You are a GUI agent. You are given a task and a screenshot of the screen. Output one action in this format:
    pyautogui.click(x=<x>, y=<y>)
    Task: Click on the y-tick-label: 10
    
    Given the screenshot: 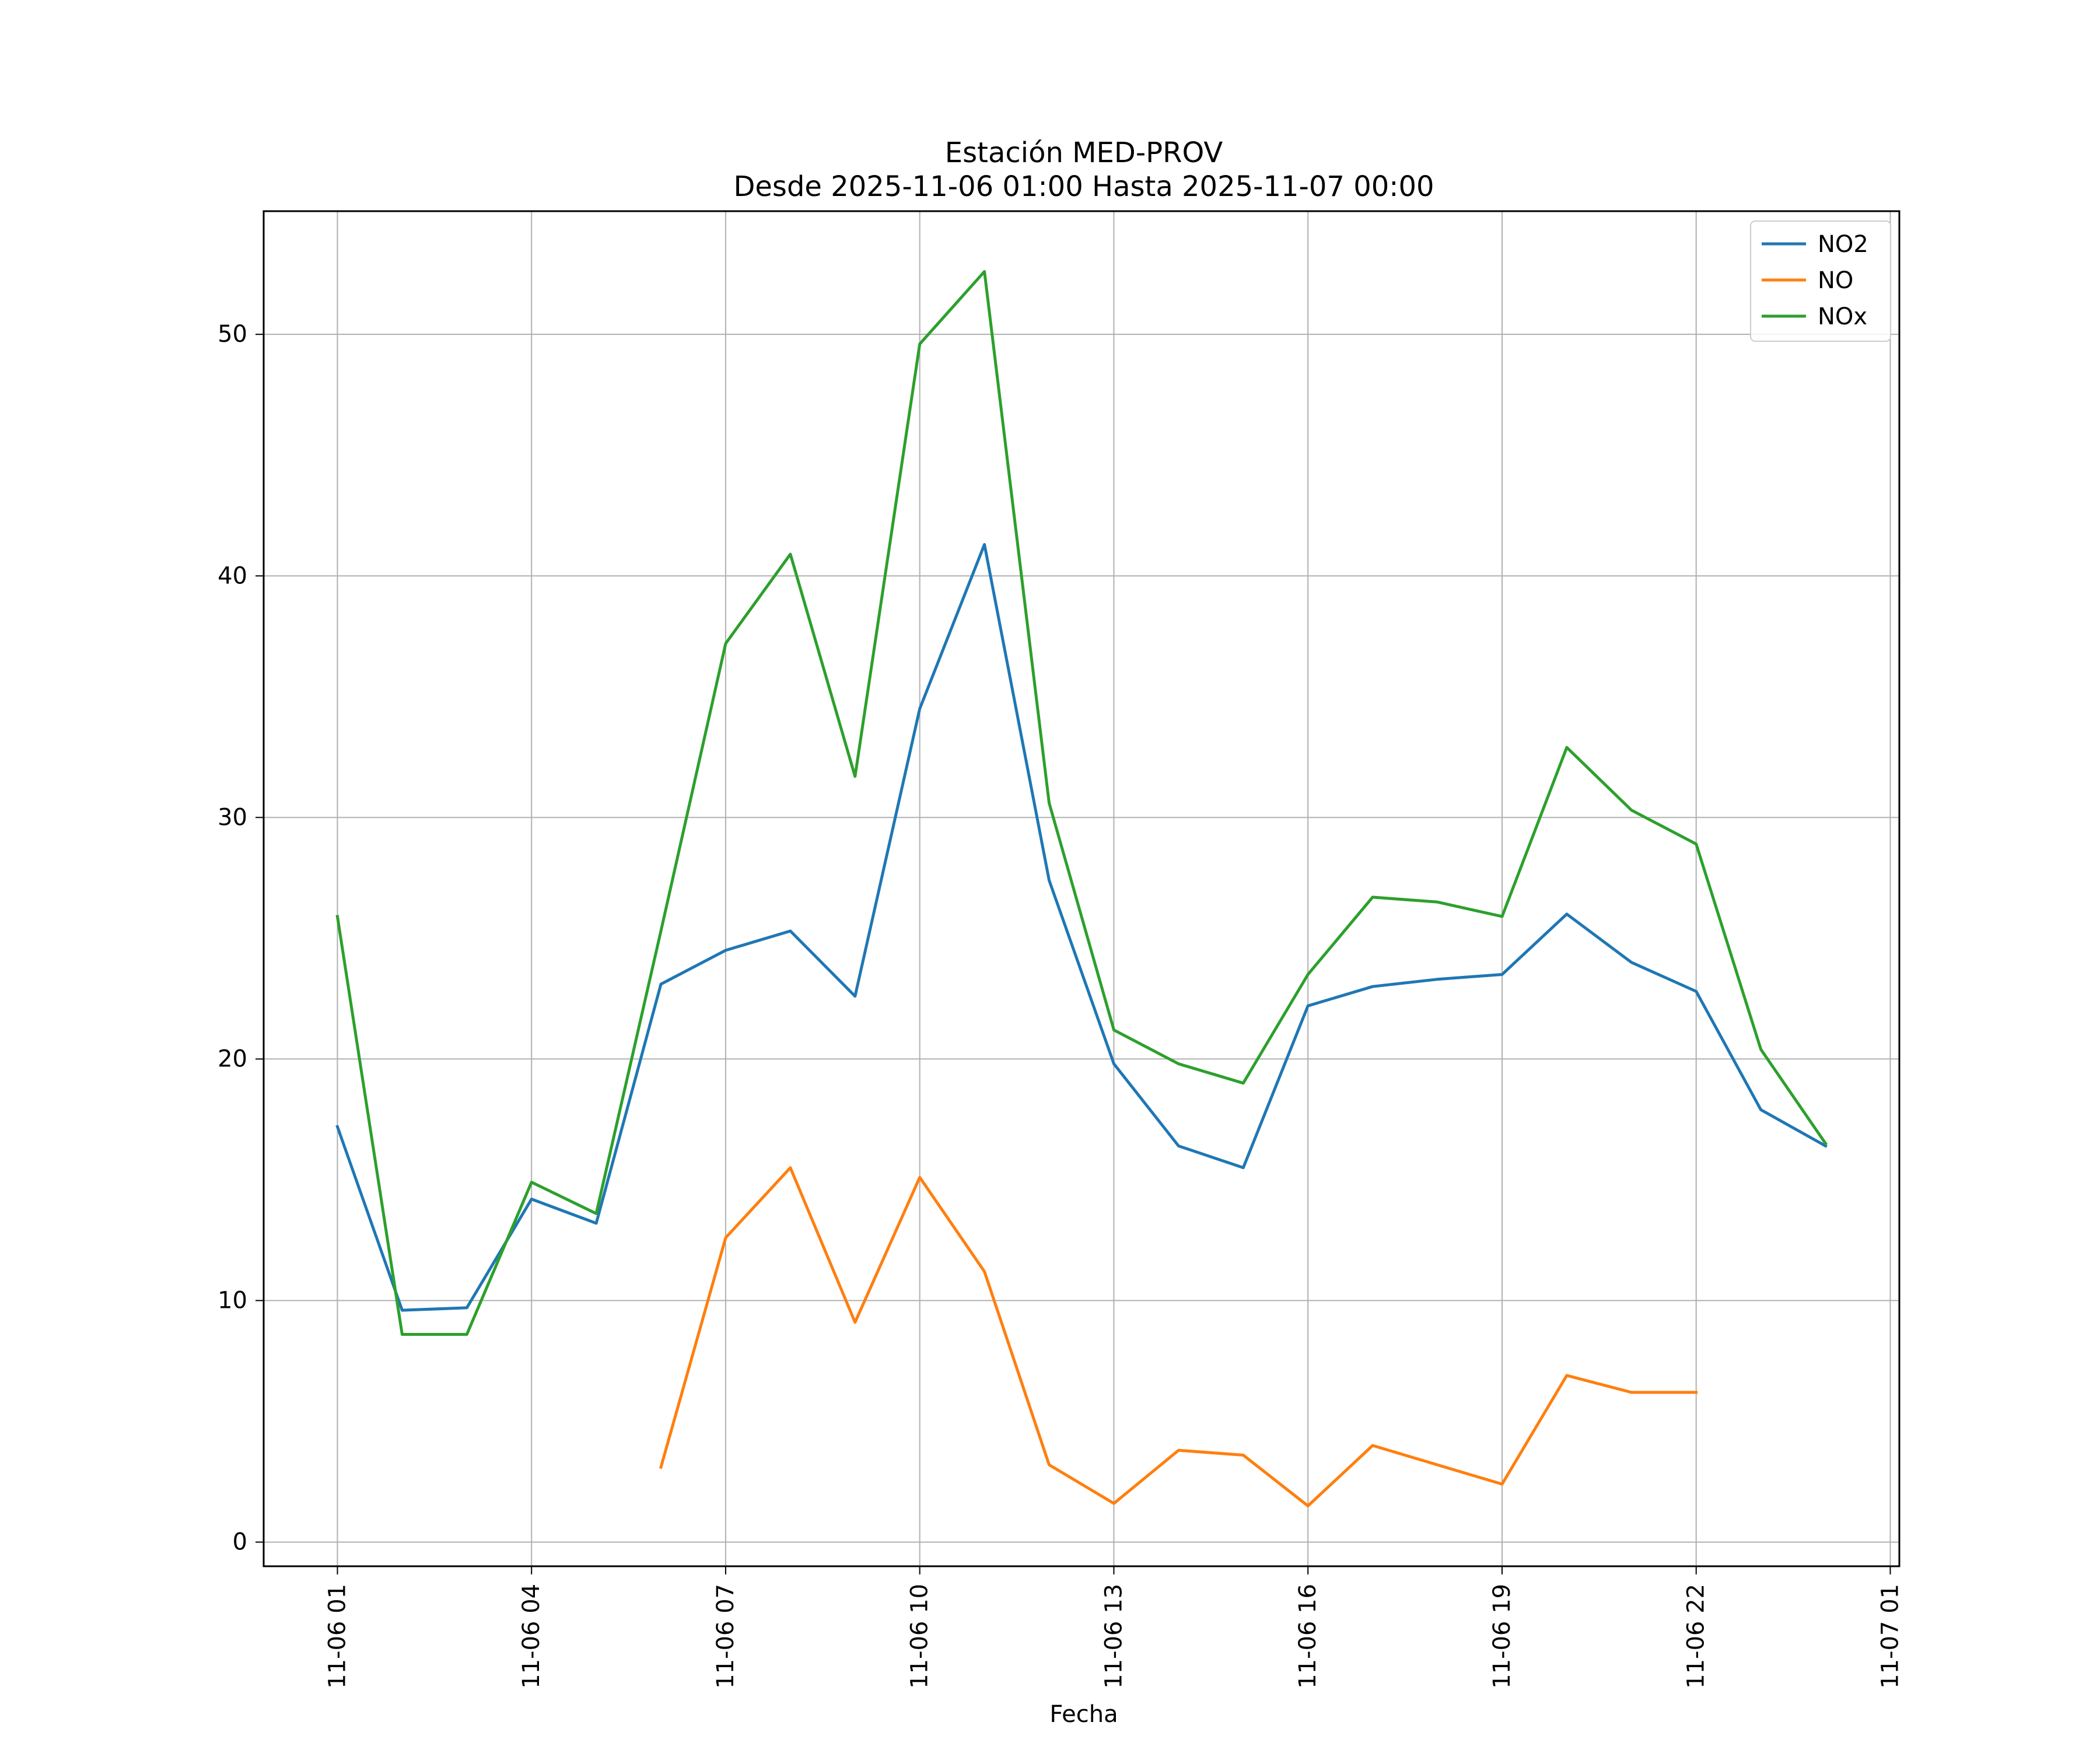 What is the action you would take?
    pyautogui.click(x=232, y=1300)
    